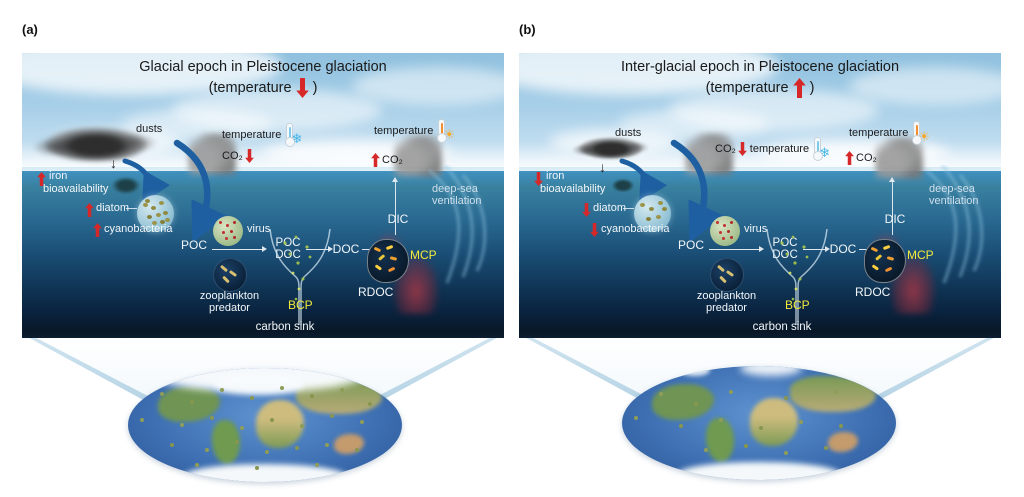 This screenshot has width=1024, height=497. Describe the element at coordinates (747, 88) in the screenshot. I see `subtitle-temp-open: (temperature` at that location.